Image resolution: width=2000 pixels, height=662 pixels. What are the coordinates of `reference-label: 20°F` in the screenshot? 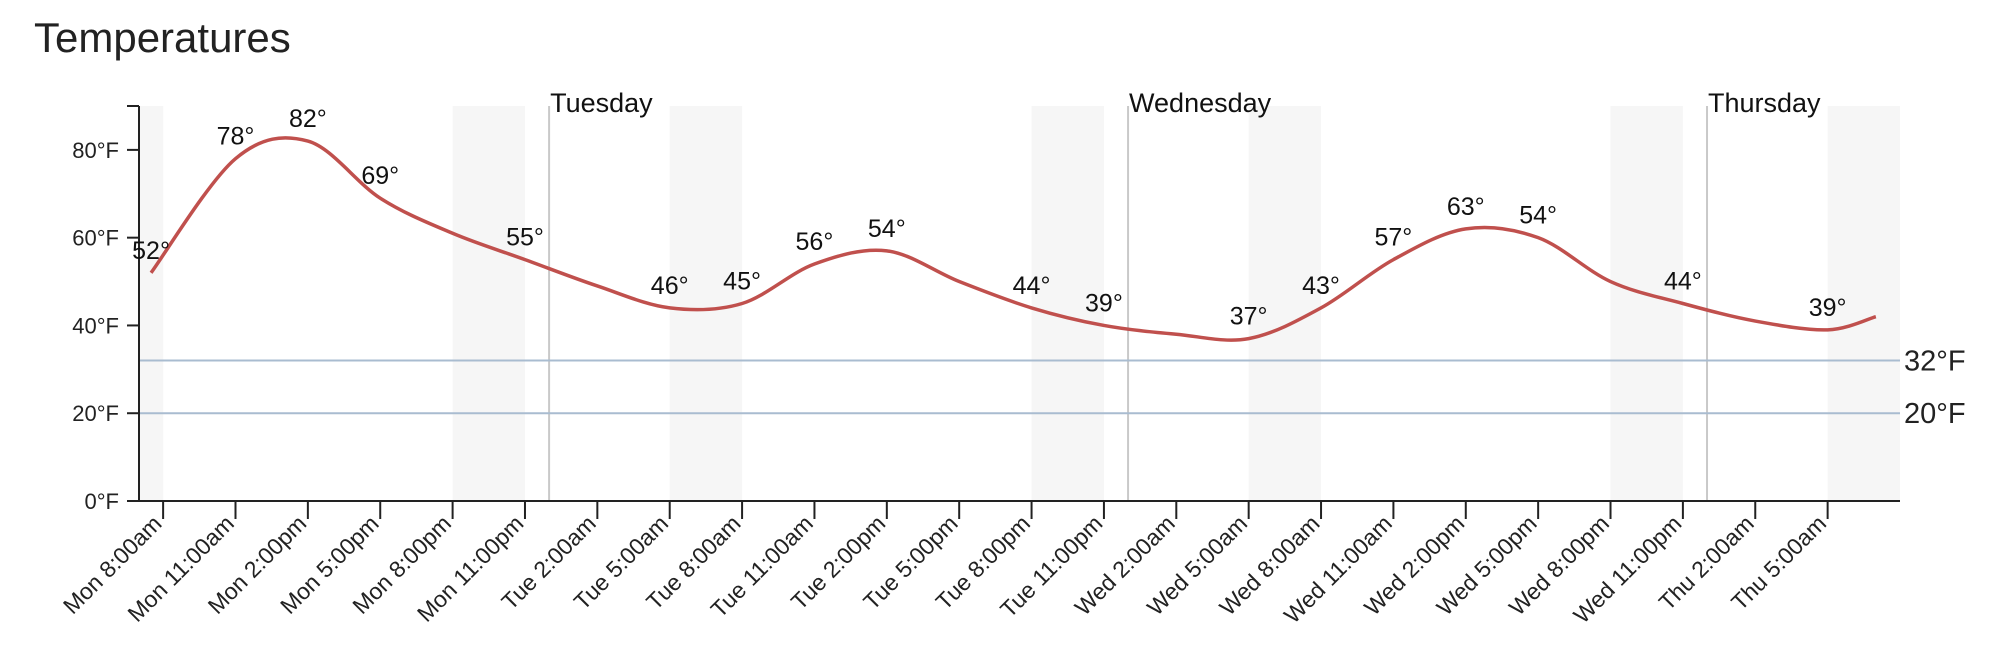 It's located at (1935, 414).